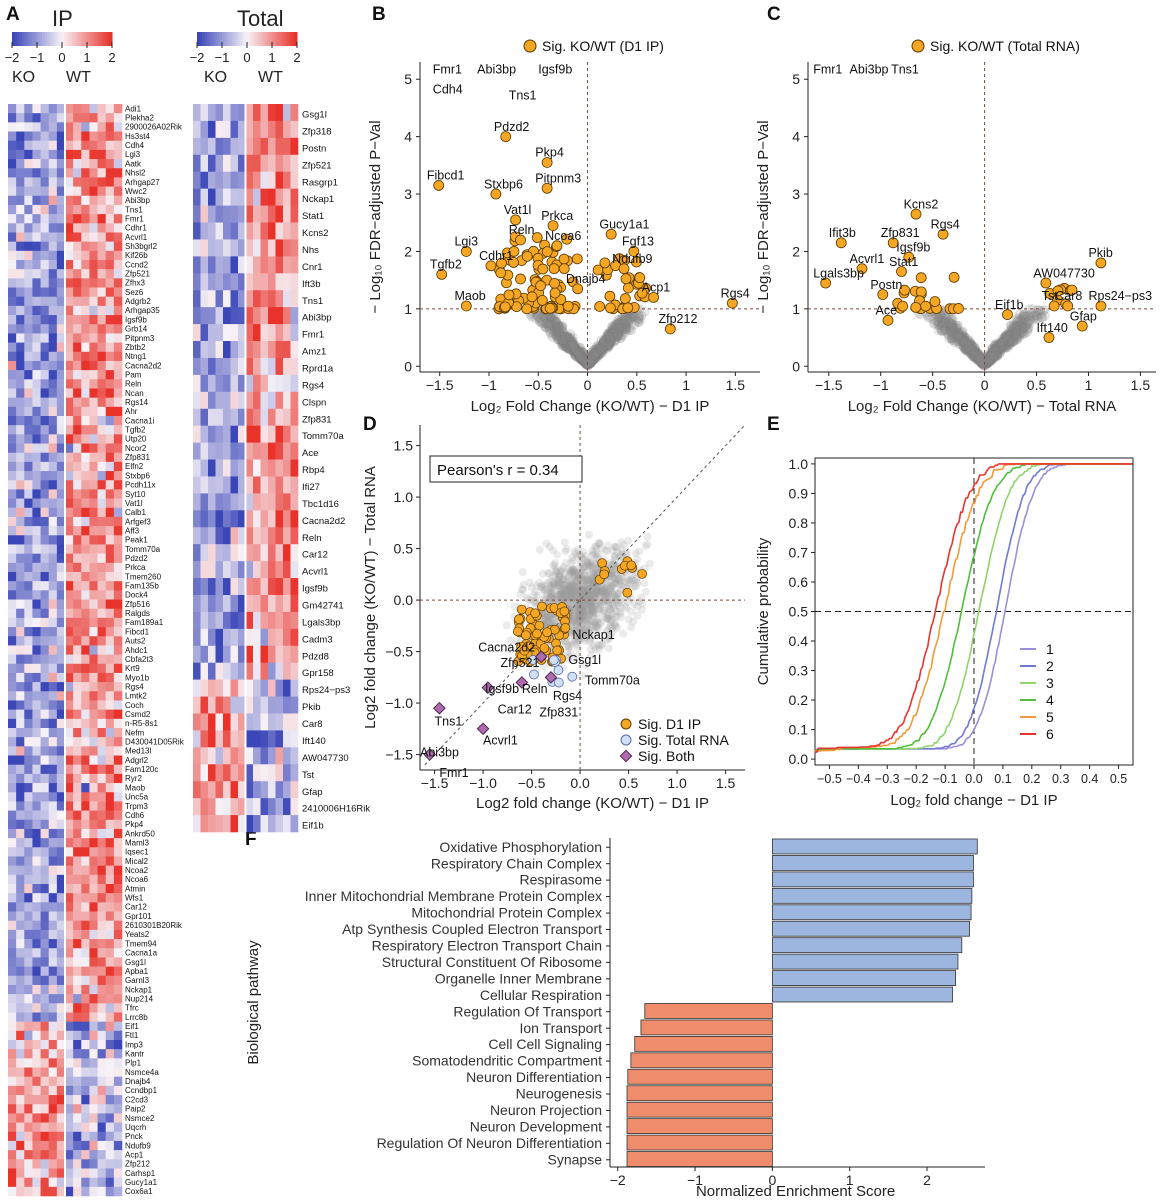  Describe the element at coordinates (78, 77) in the screenshot. I see `group-label-wt: WT` at that location.